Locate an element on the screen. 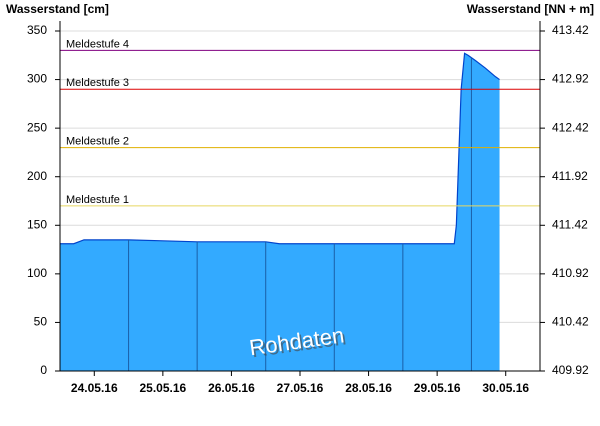 The width and height of the screenshot is (600, 426). y-tick-label: 200 is located at coordinates (37, 176).